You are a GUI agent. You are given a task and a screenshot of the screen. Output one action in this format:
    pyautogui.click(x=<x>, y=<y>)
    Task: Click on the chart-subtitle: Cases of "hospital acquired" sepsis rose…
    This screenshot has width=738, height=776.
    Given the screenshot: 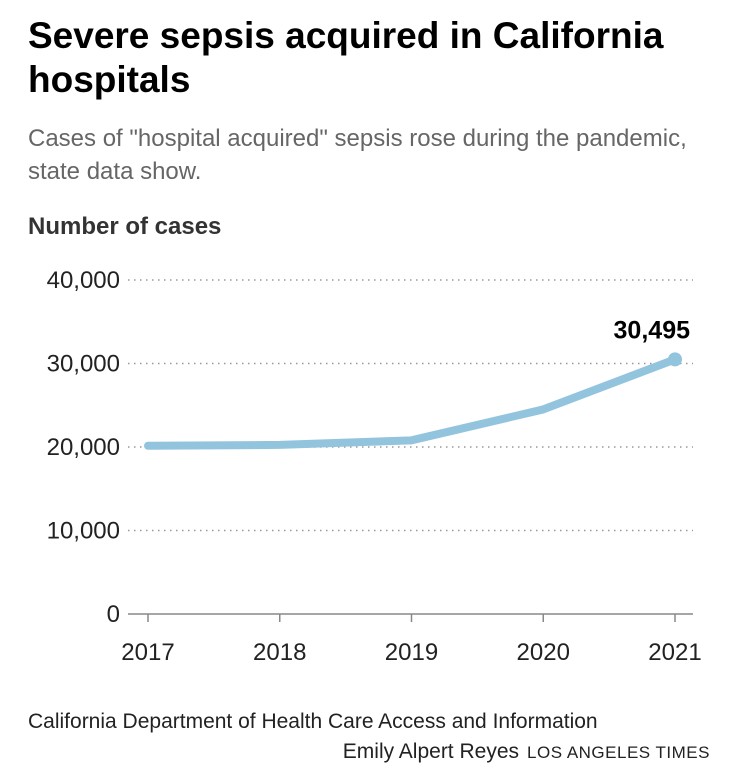 What is the action you would take?
    pyautogui.click(x=357, y=155)
    